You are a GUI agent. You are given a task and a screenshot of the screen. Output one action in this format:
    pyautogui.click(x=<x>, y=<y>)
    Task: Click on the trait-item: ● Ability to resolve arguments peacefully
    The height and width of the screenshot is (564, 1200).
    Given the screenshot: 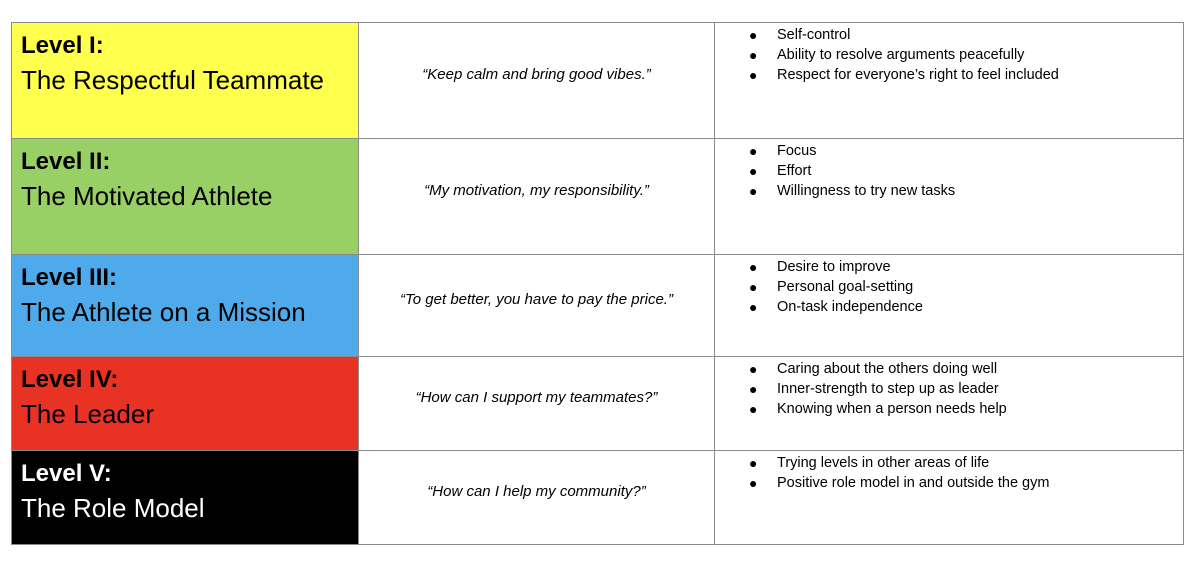 What is the action you would take?
    pyautogui.click(x=966, y=55)
    